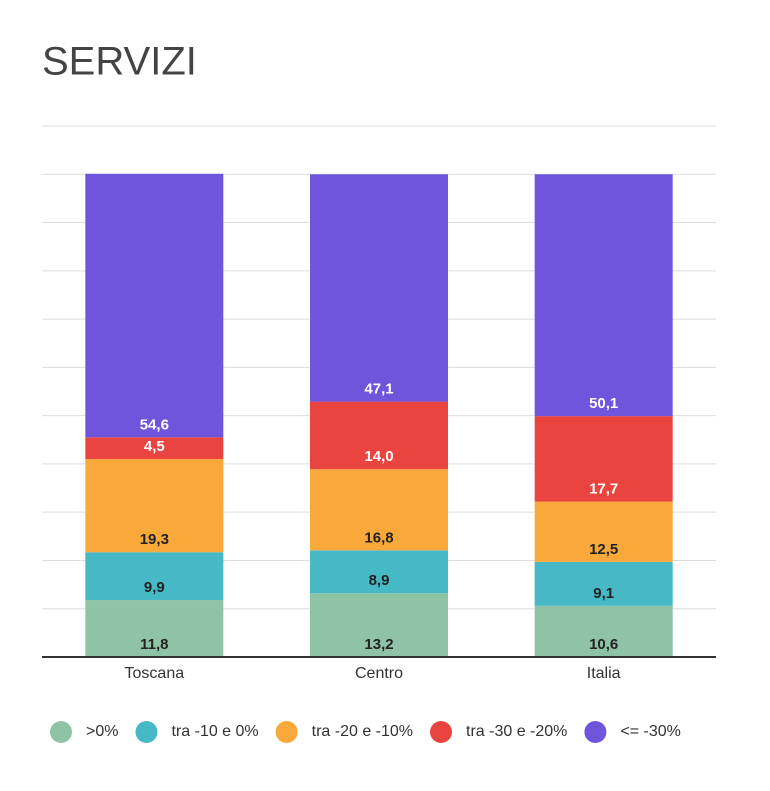 The width and height of the screenshot is (770, 791). Describe the element at coordinates (603, 644) in the screenshot. I see `value-label: 10,6` at that location.